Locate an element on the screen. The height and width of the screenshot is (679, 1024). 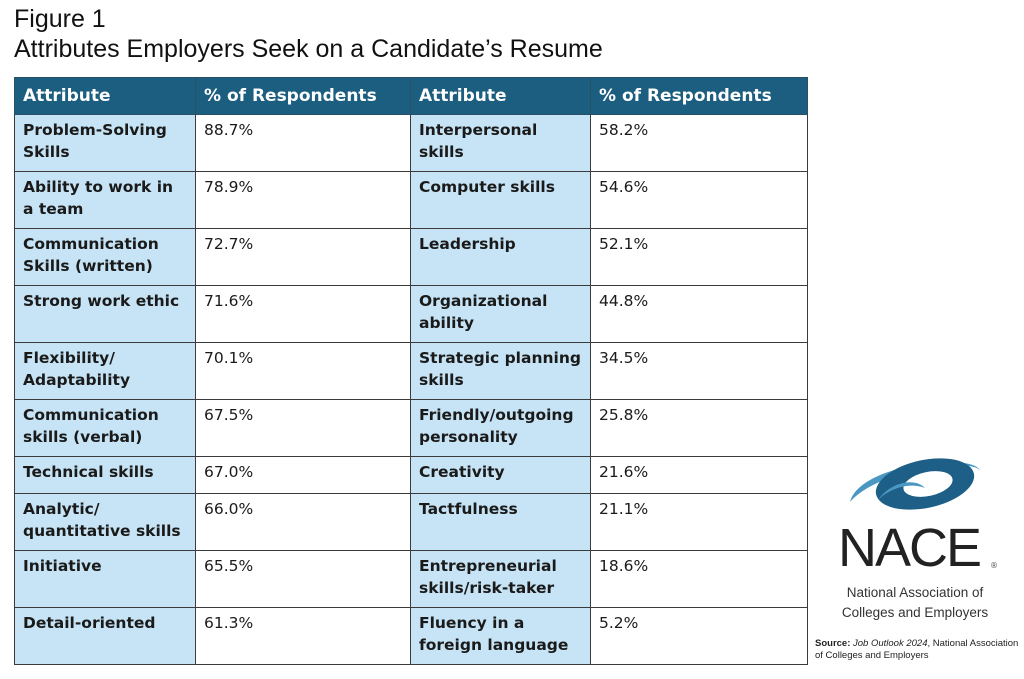
attribute-cell: Strong work ethic is located at coordinates (105, 314).